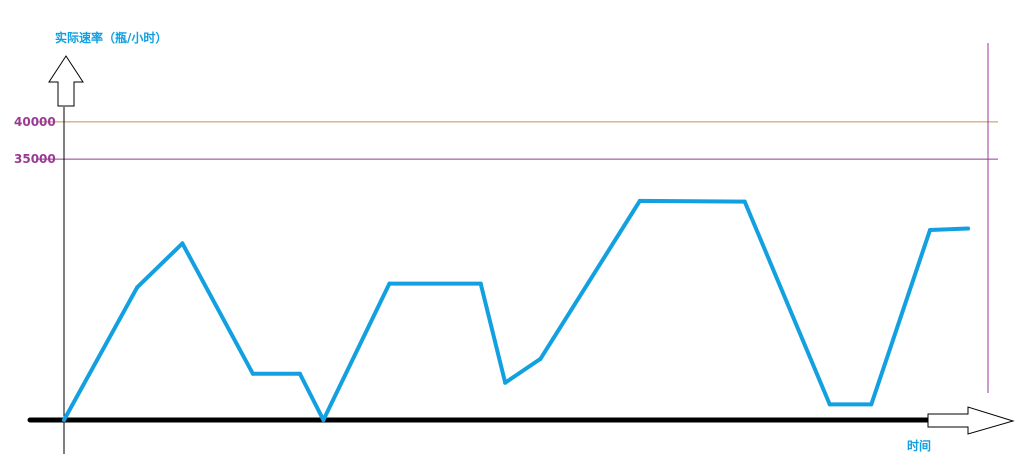  I want to click on y-axis-title: 实际速率（瓶/小时）, so click(111, 37).